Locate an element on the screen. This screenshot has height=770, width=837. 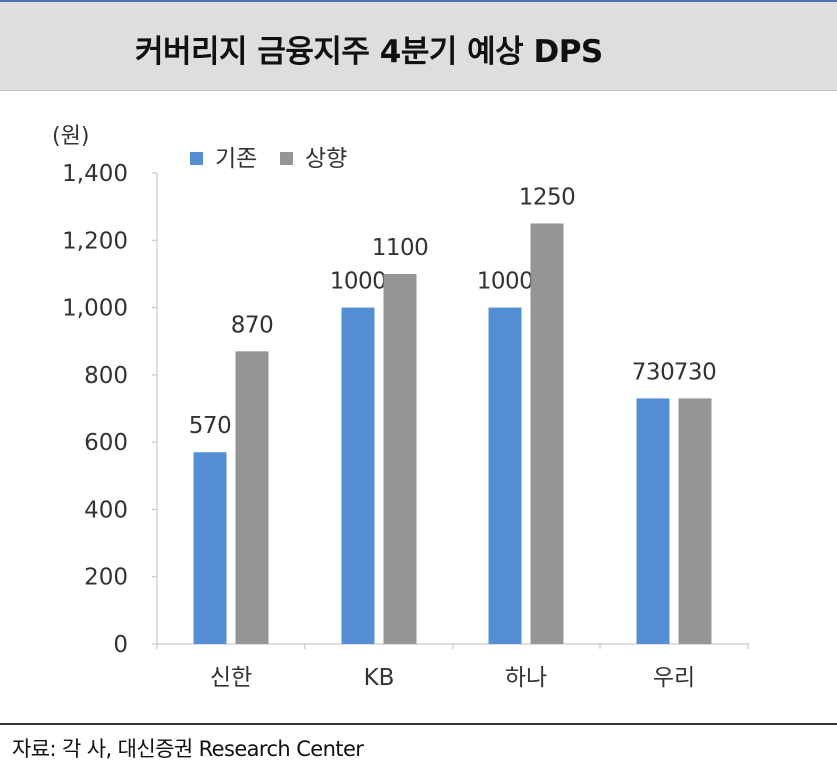
y-tick-label: 1,400 is located at coordinates (95, 174).